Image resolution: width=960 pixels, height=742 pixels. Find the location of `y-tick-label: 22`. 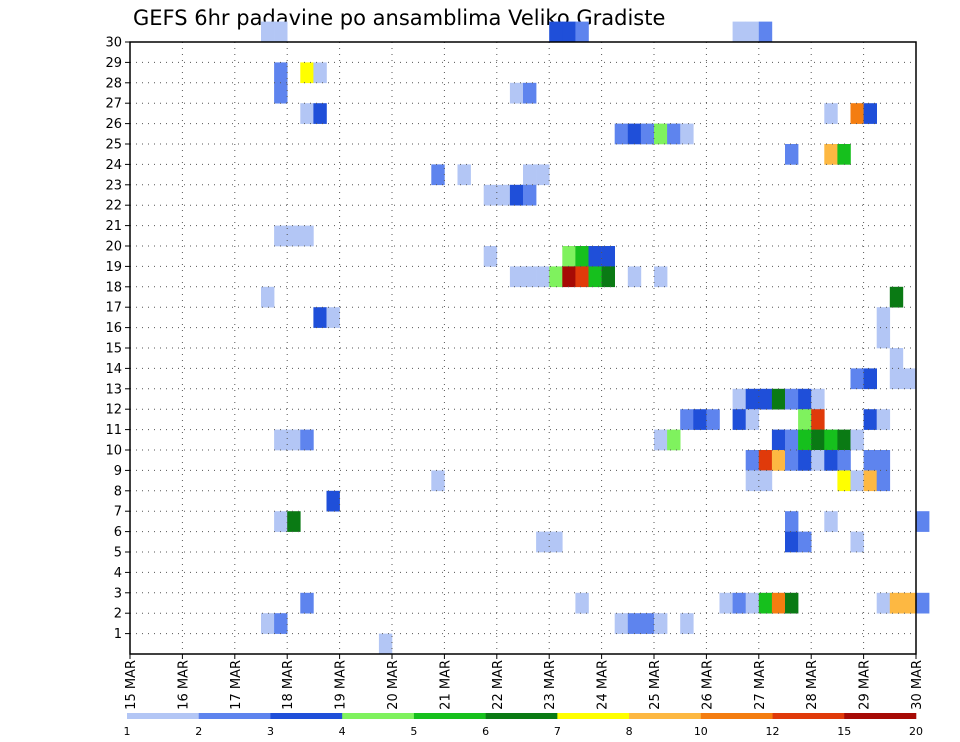

y-tick-label: 22 is located at coordinates (113, 206).